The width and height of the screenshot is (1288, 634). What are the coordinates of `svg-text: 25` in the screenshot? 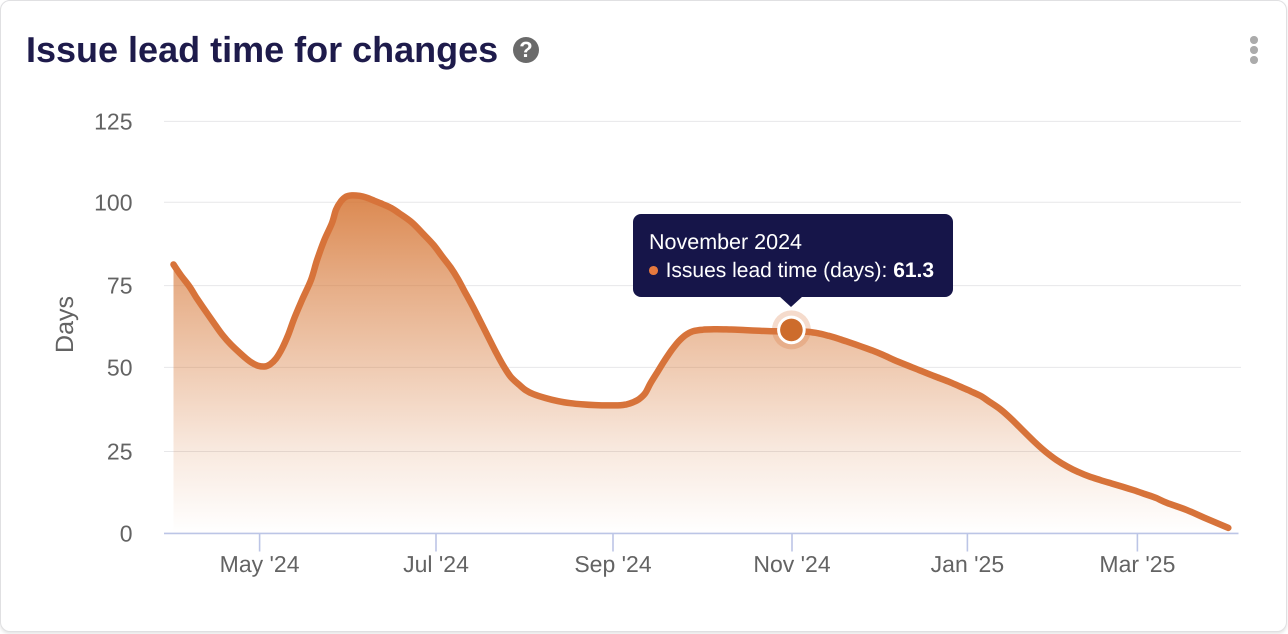 It's located at (120, 452).